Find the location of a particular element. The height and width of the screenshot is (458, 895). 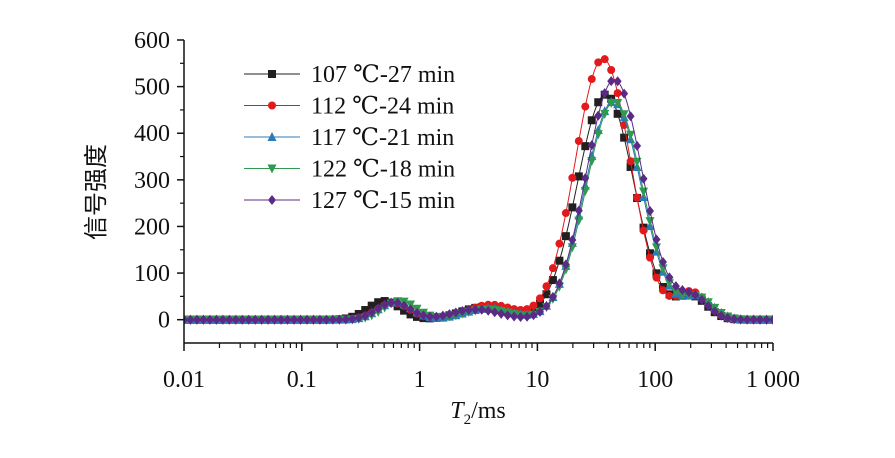

legend-item-3: 117 ℃-21 min is located at coordinates (349, 138).